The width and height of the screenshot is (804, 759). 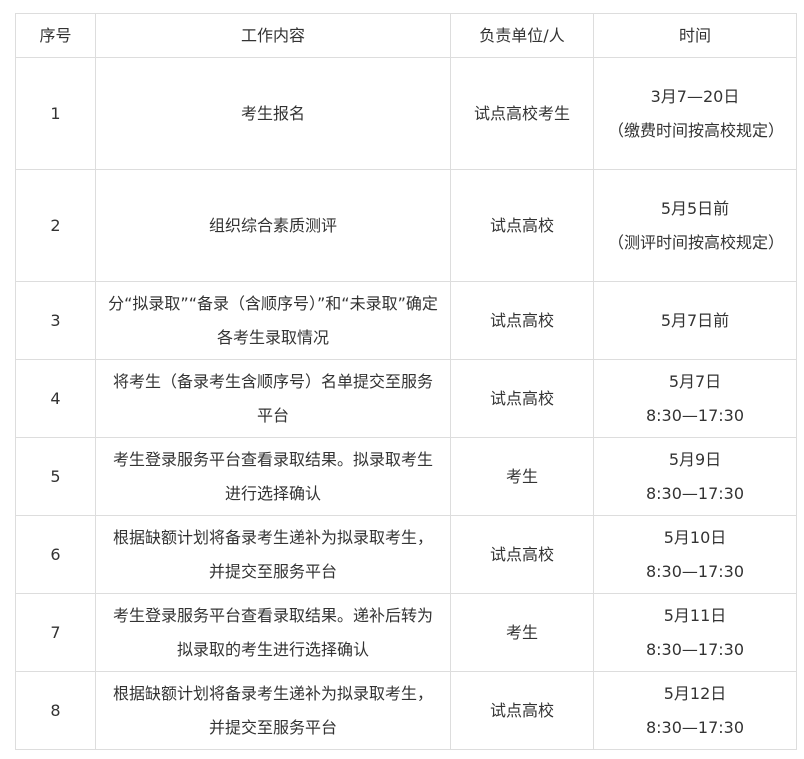 I want to click on cell-task: 考生登录服务平台查看录取结果。递补后转为拟录取的考生进行选择确认, so click(x=273, y=632).